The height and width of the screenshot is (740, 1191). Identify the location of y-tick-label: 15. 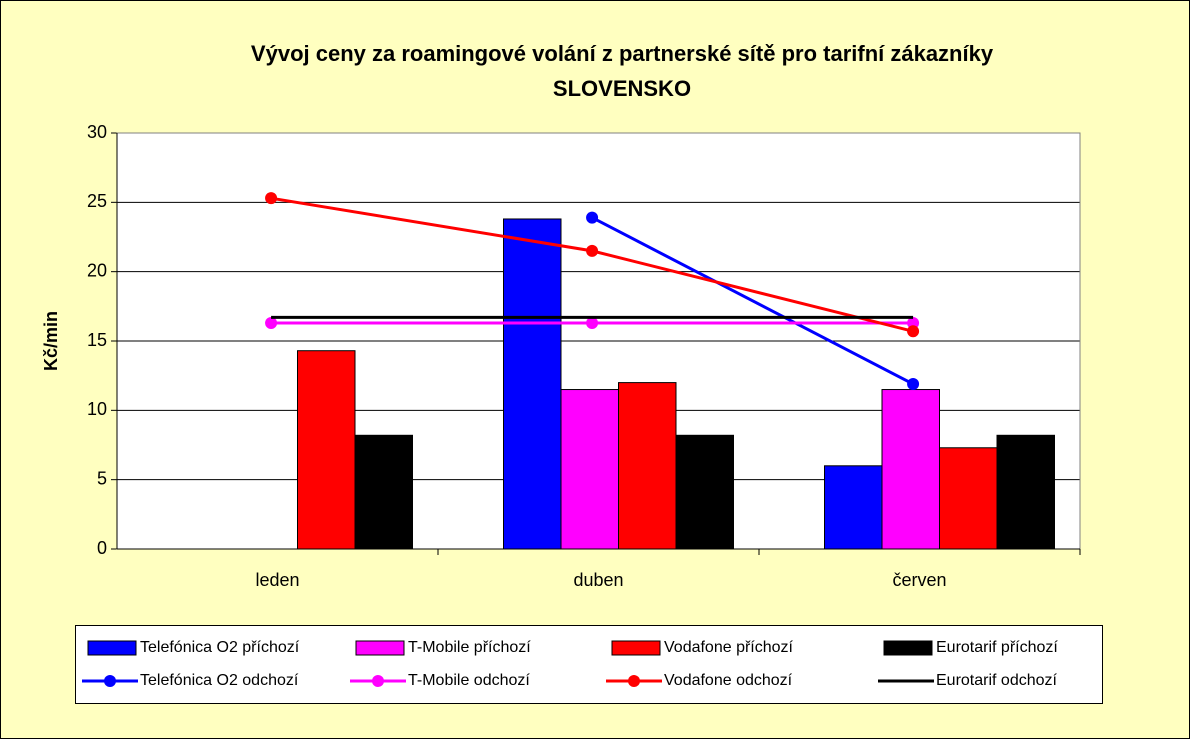
(97, 340).